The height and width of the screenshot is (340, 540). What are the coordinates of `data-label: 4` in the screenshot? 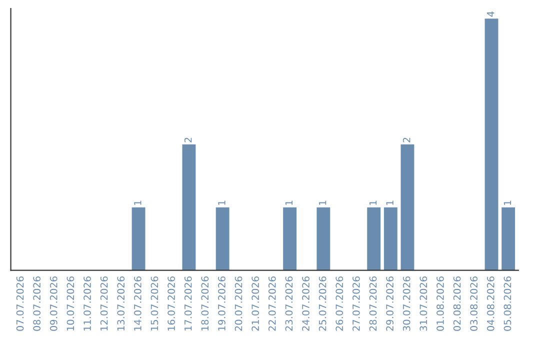 It's located at (490, 14).